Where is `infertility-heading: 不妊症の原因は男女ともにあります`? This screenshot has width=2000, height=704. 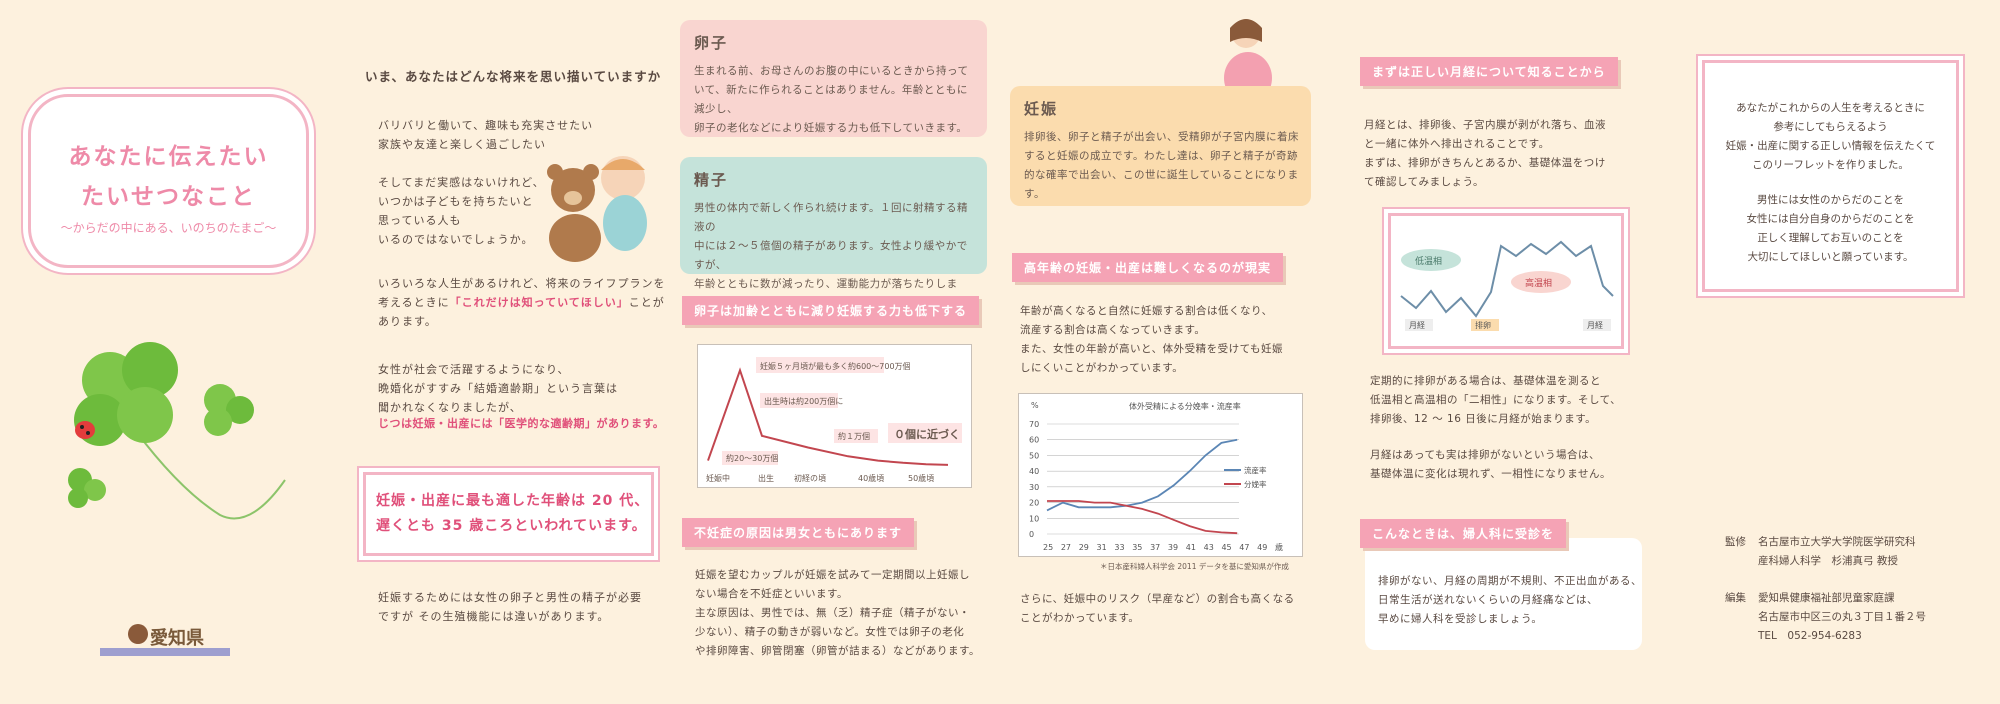 infertility-heading: 不妊症の原因は男女ともにあります is located at coordinates (798, 532).